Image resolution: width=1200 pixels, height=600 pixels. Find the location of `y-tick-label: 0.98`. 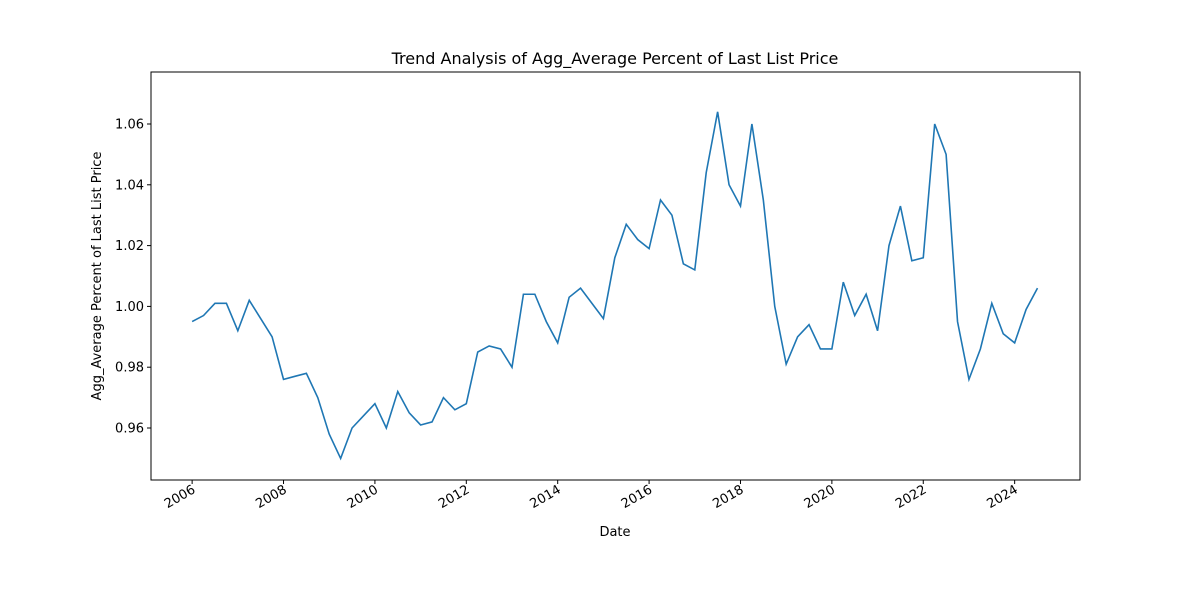

y-tick-label: 0.98 is located at coordinates (129, 368).